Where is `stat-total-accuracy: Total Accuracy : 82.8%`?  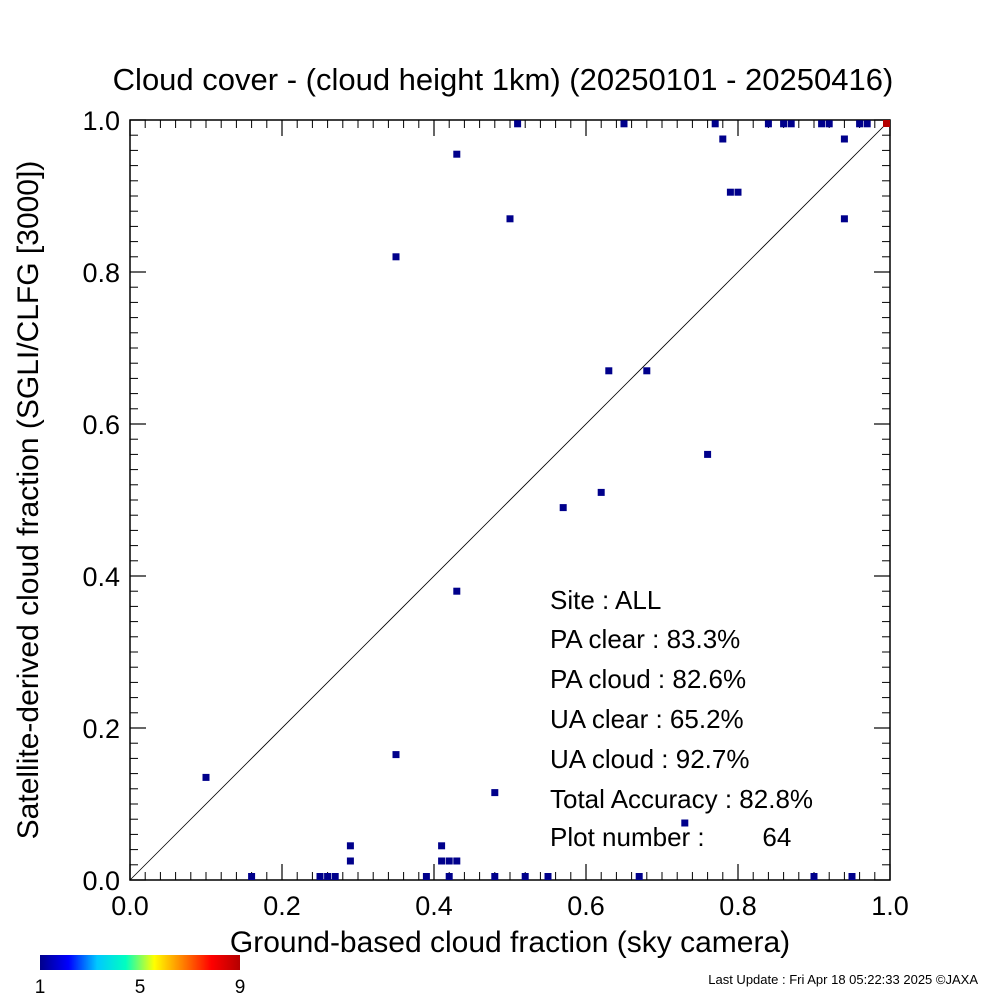 stat-total-accuracy: Total Accuracy : 82.8% is located at coordinates (681, 799).